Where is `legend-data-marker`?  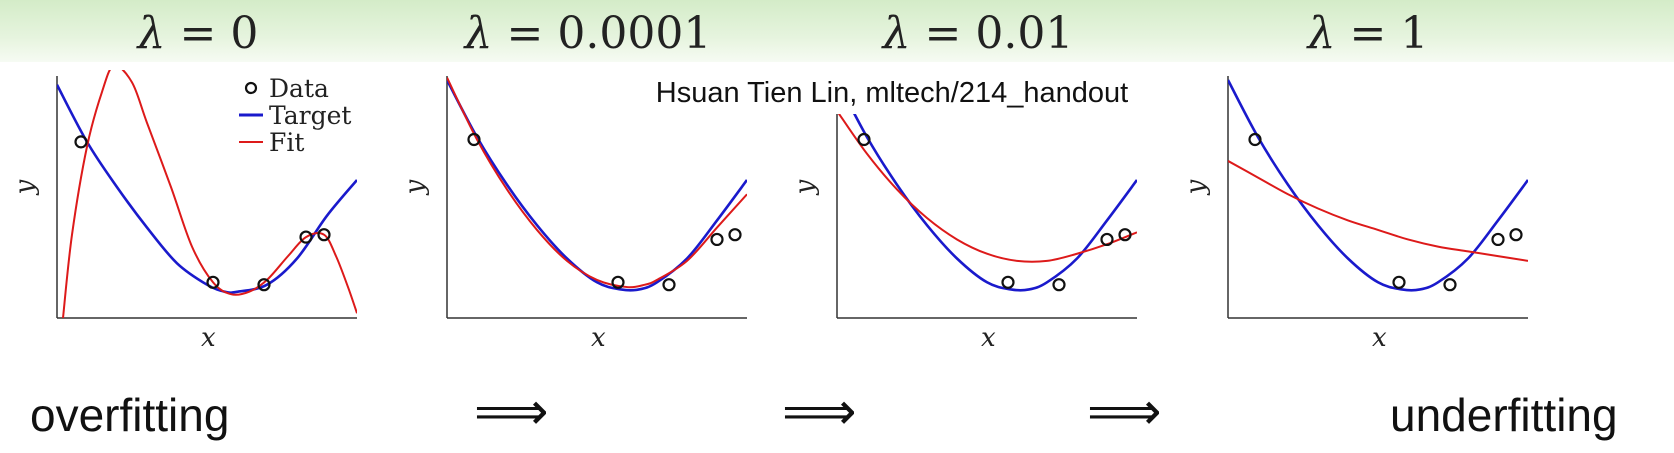 legend-data-marker is located at coordinates (251, 88).